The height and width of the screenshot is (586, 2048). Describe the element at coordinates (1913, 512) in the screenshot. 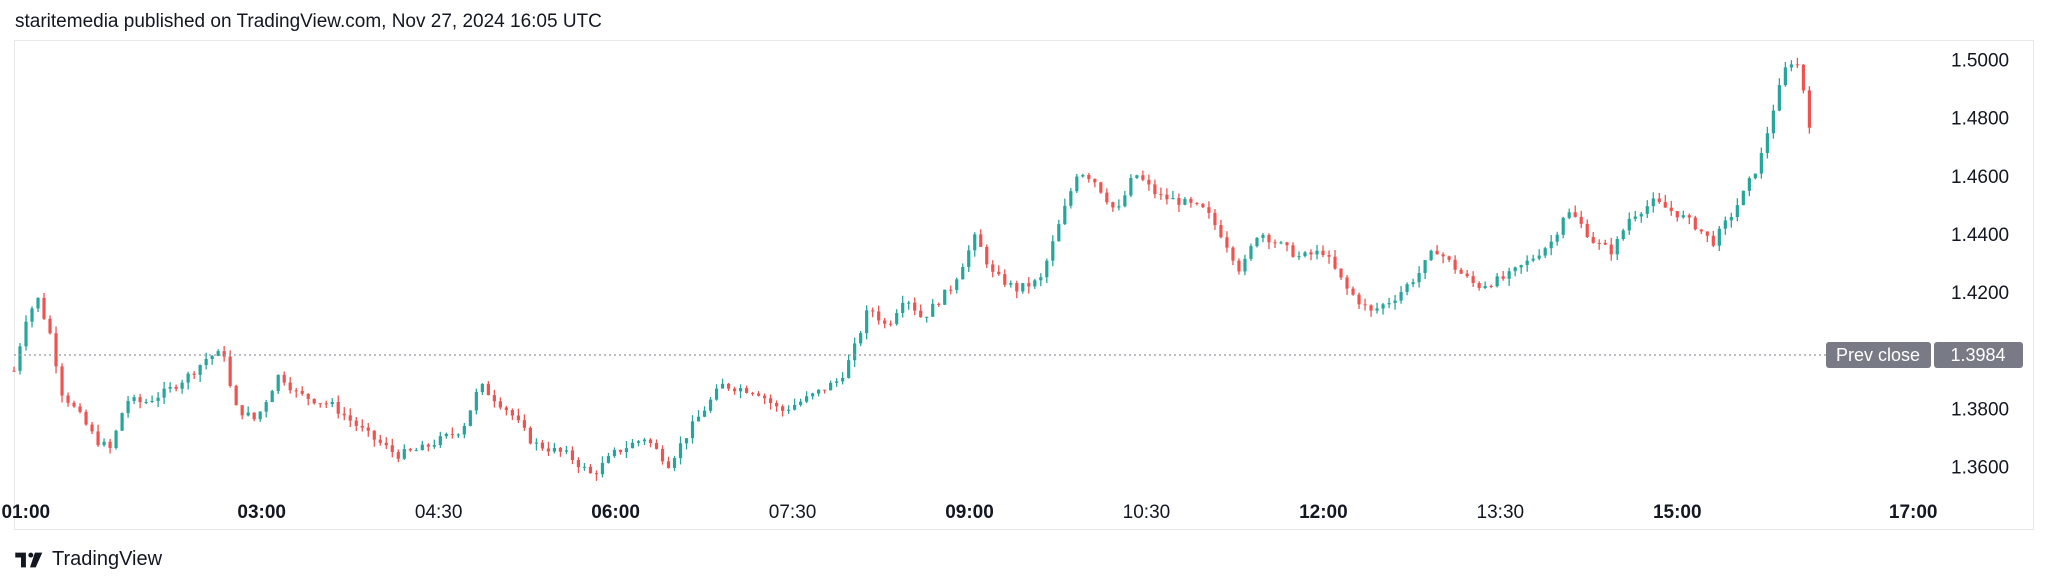

I see `x-tick-label: 17:00` at that location.